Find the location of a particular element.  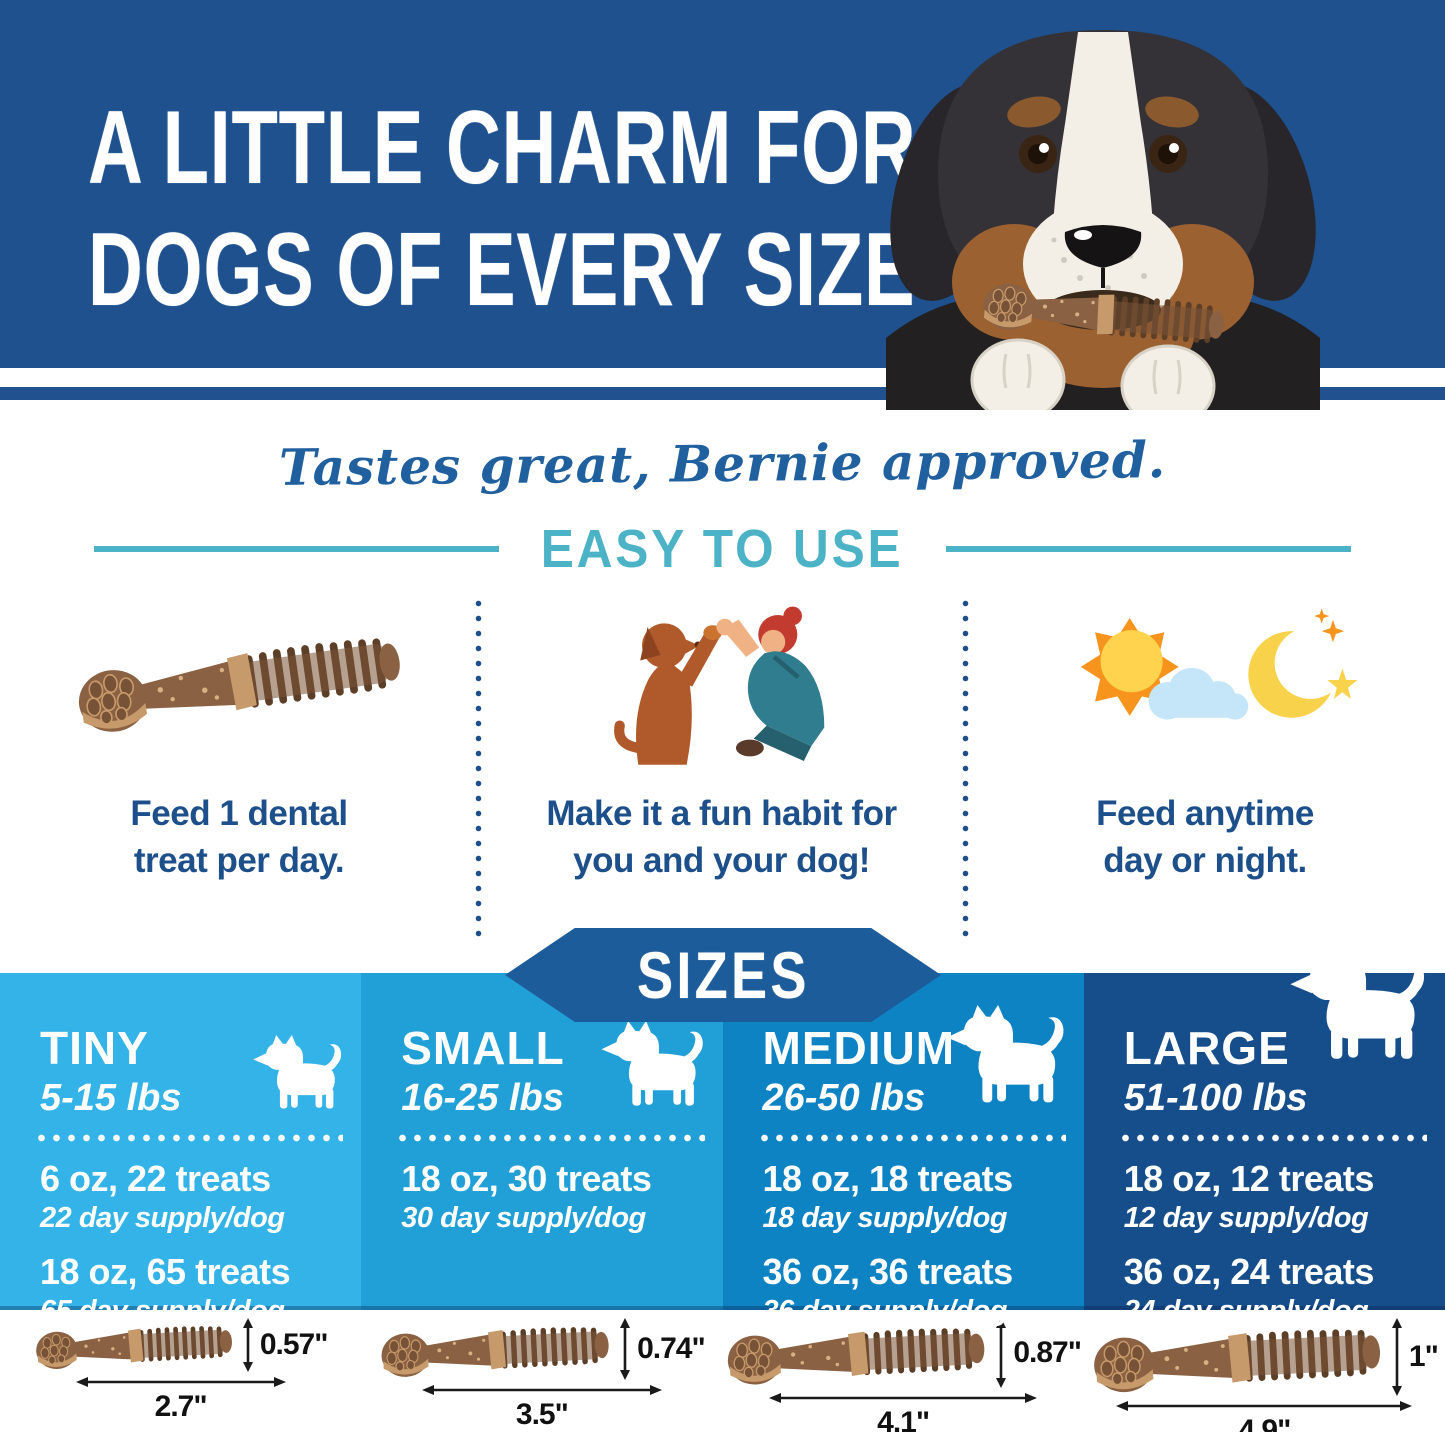

size-name: LARGE is located at coordinates (1206, 1048).